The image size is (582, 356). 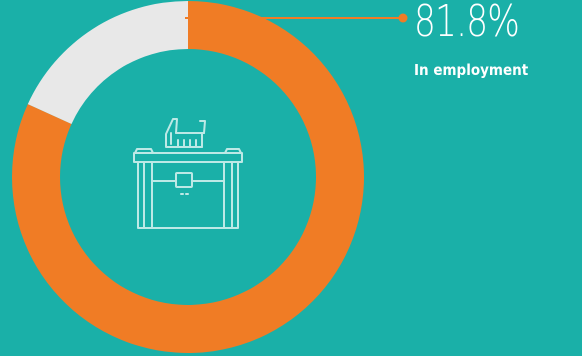 I want to click on caption-label: In employment, so click(x=471, y=70).